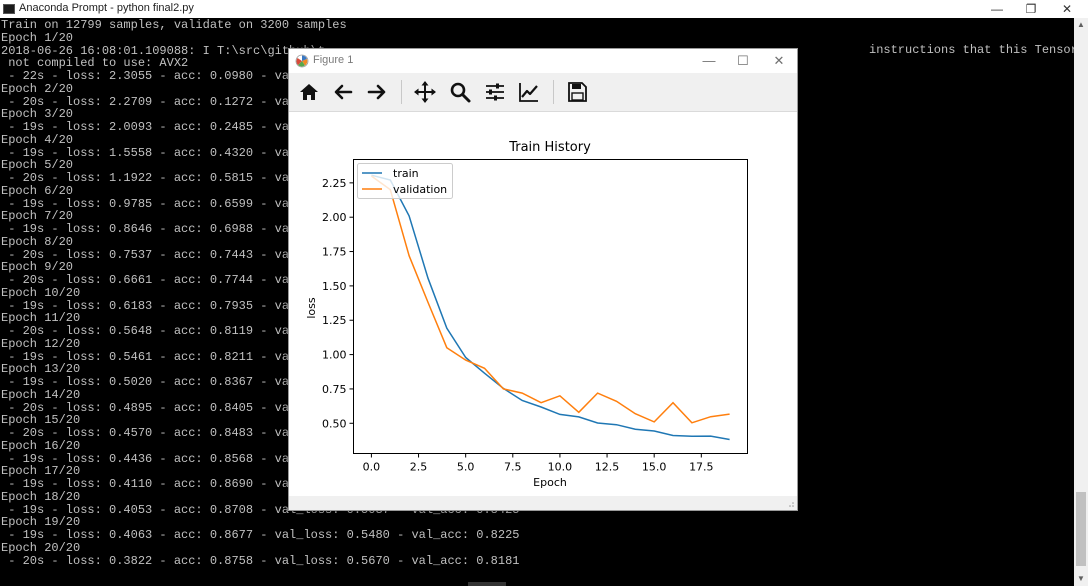 This screenshot has width=1088, height=586. I want to click on x-tick-label: 0.0, so click(372, 467).